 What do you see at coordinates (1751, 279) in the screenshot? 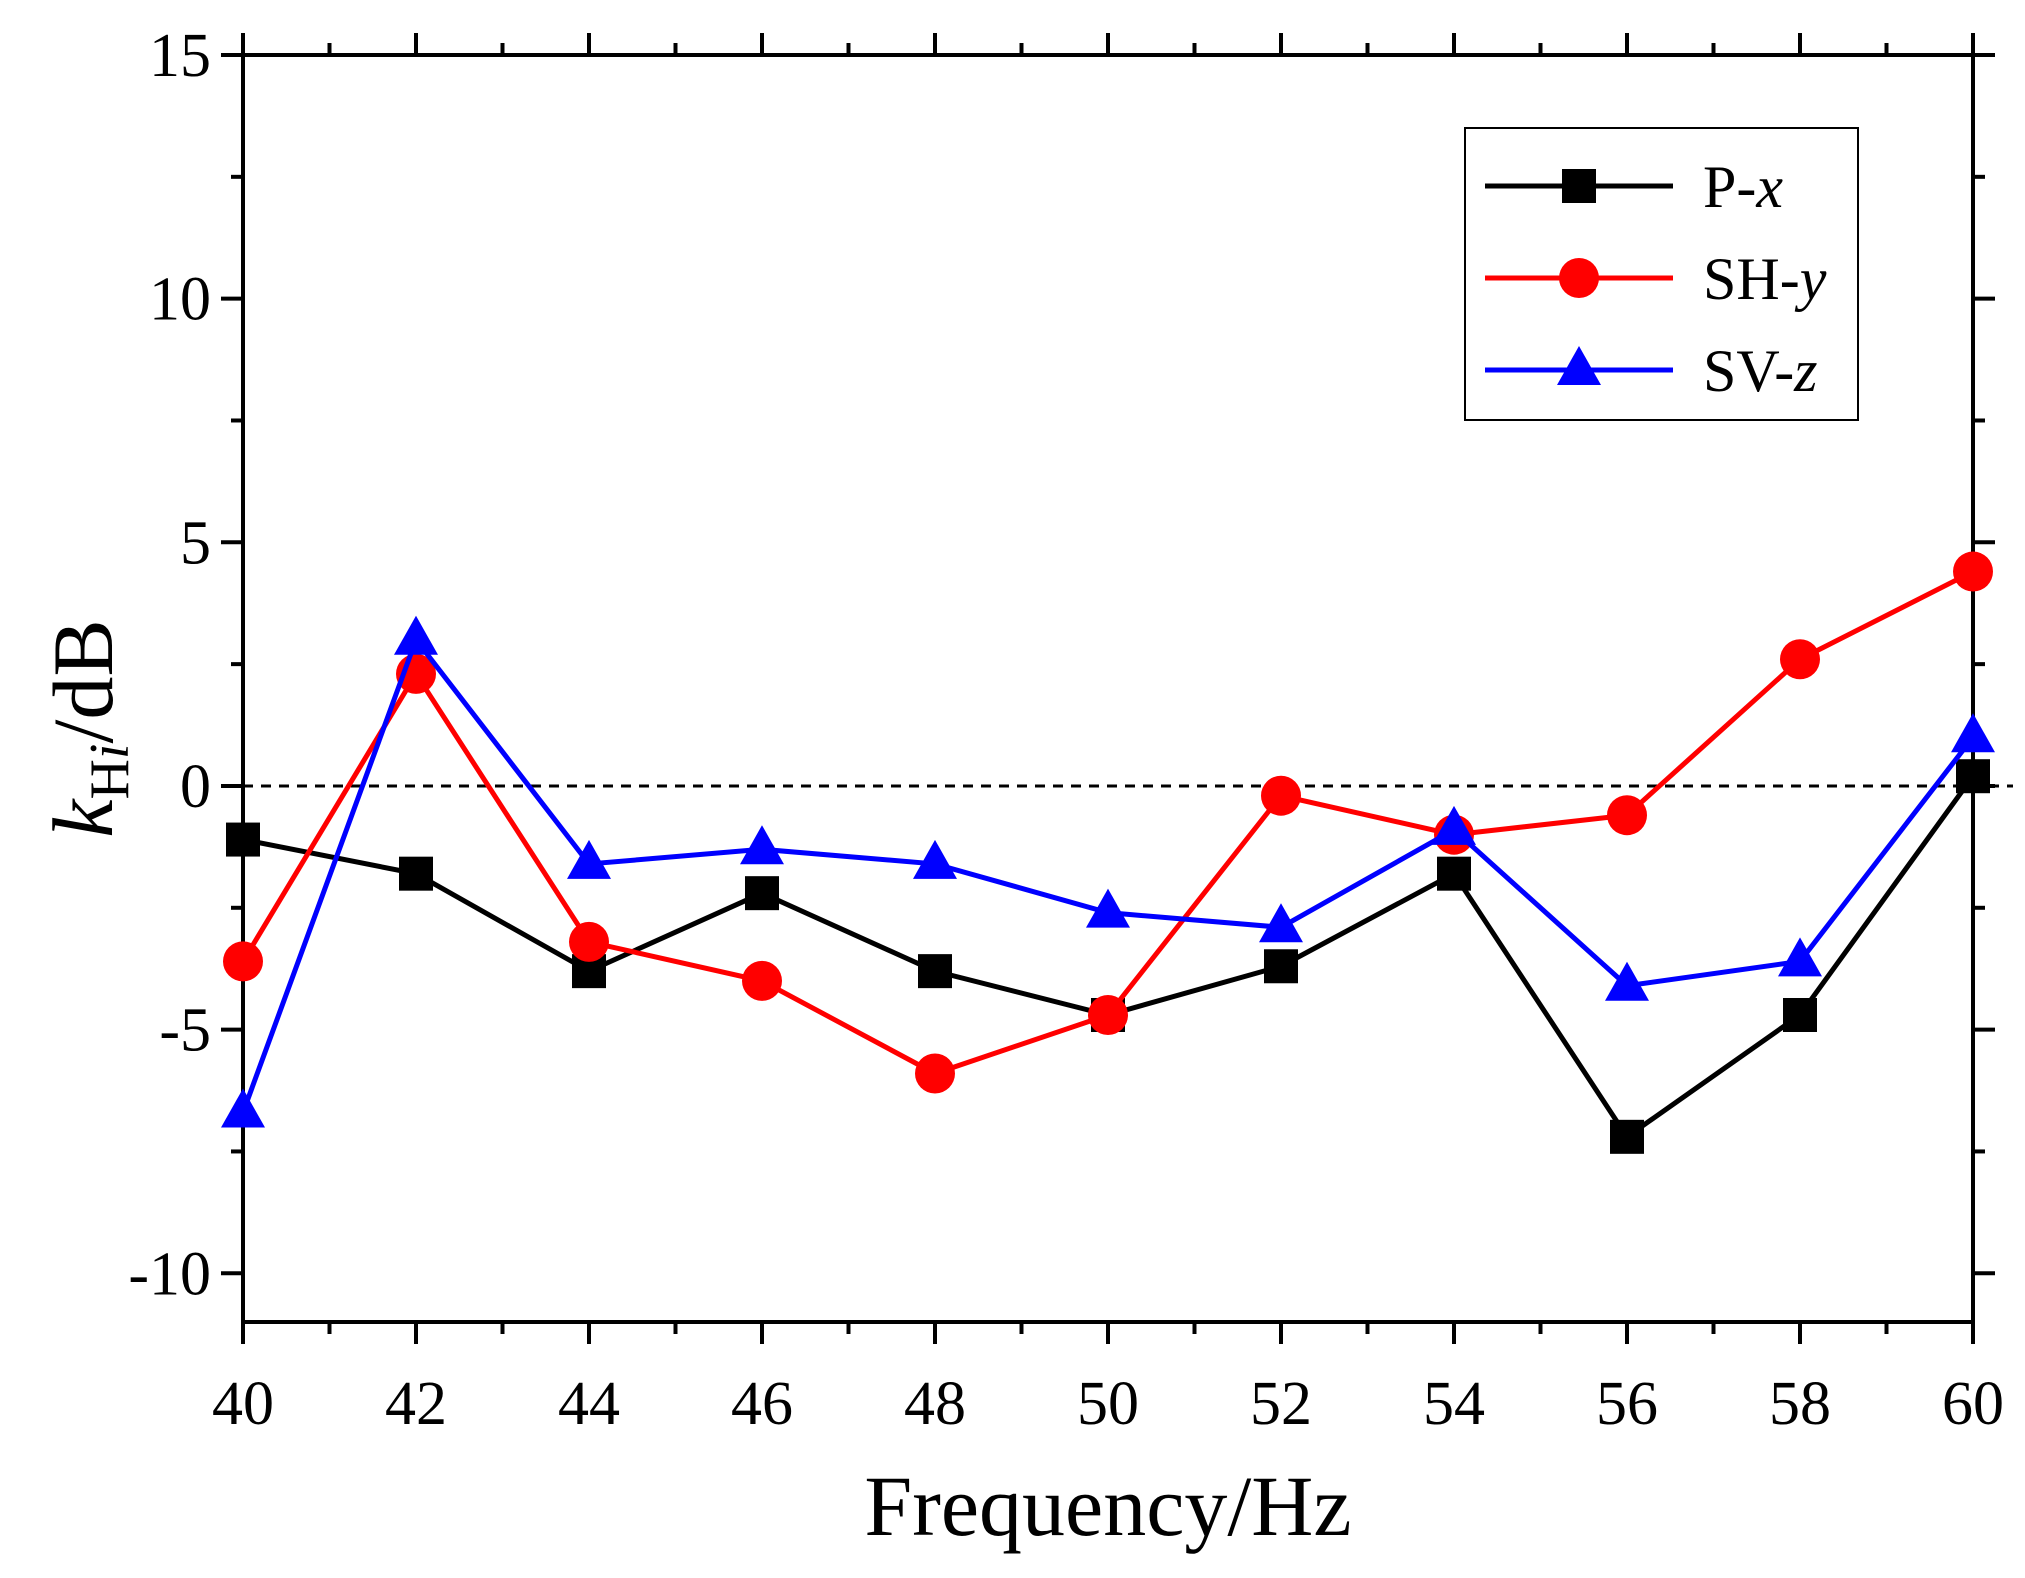
I see `legend-label-prefix: SH-` at bounding box center [1751, 279].